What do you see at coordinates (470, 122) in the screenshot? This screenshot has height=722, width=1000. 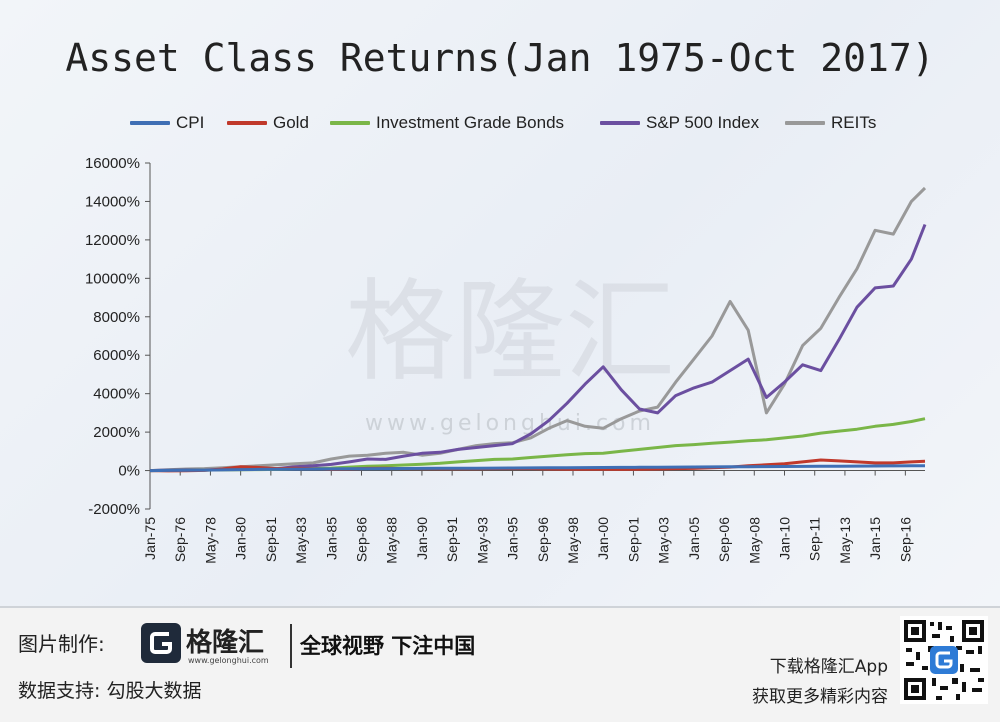 I see `legend-label-bonds: Investment Grade Bonds` at bounding box center [470, 122].